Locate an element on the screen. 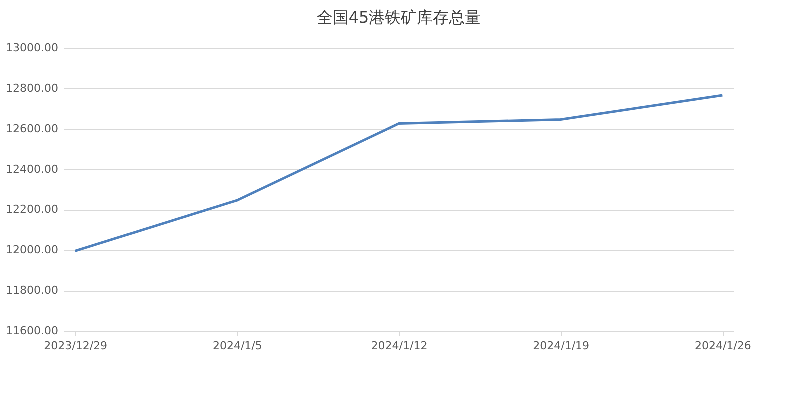  chart-title: 全国45港铁矿库存总量 is located at coordinates (399, 17).